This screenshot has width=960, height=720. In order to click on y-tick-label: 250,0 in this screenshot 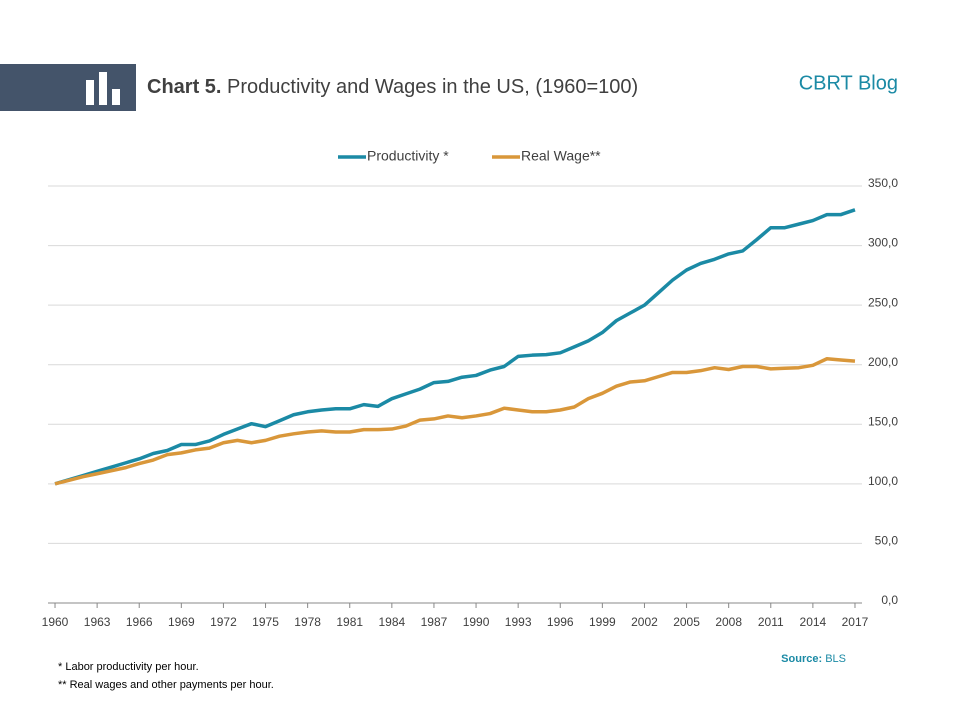, I will do `click(883, 302)`.